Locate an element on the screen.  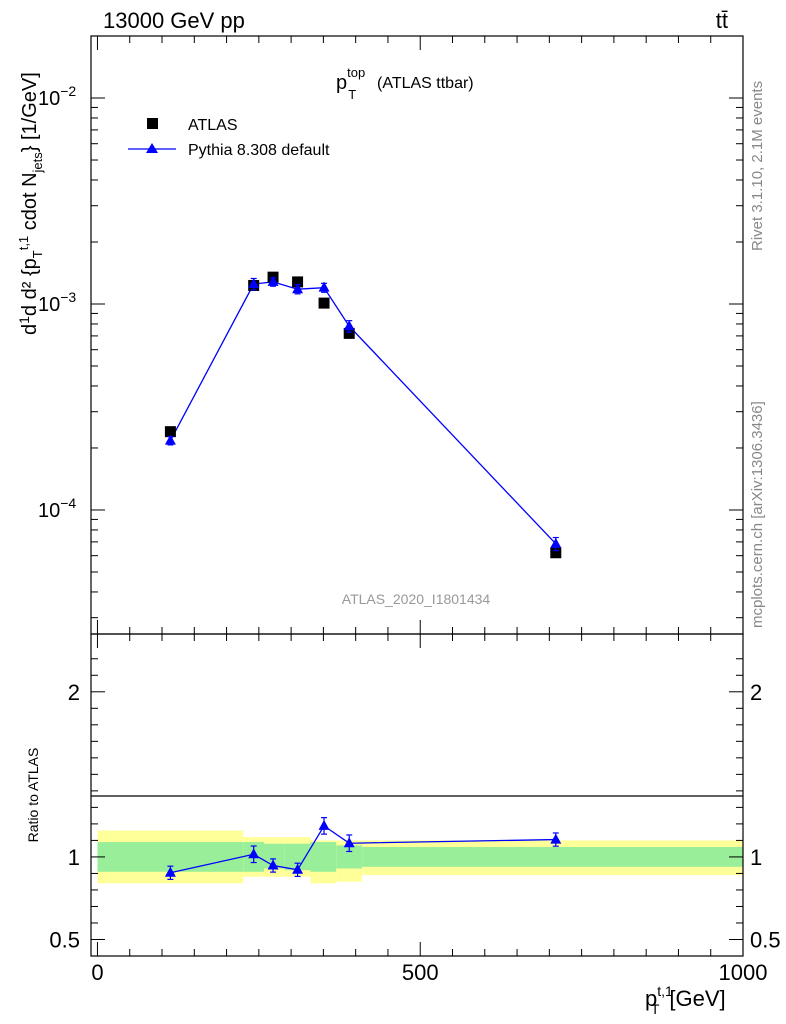
energy-label: 13000 GeV pp is located at coordinates (174, 20).